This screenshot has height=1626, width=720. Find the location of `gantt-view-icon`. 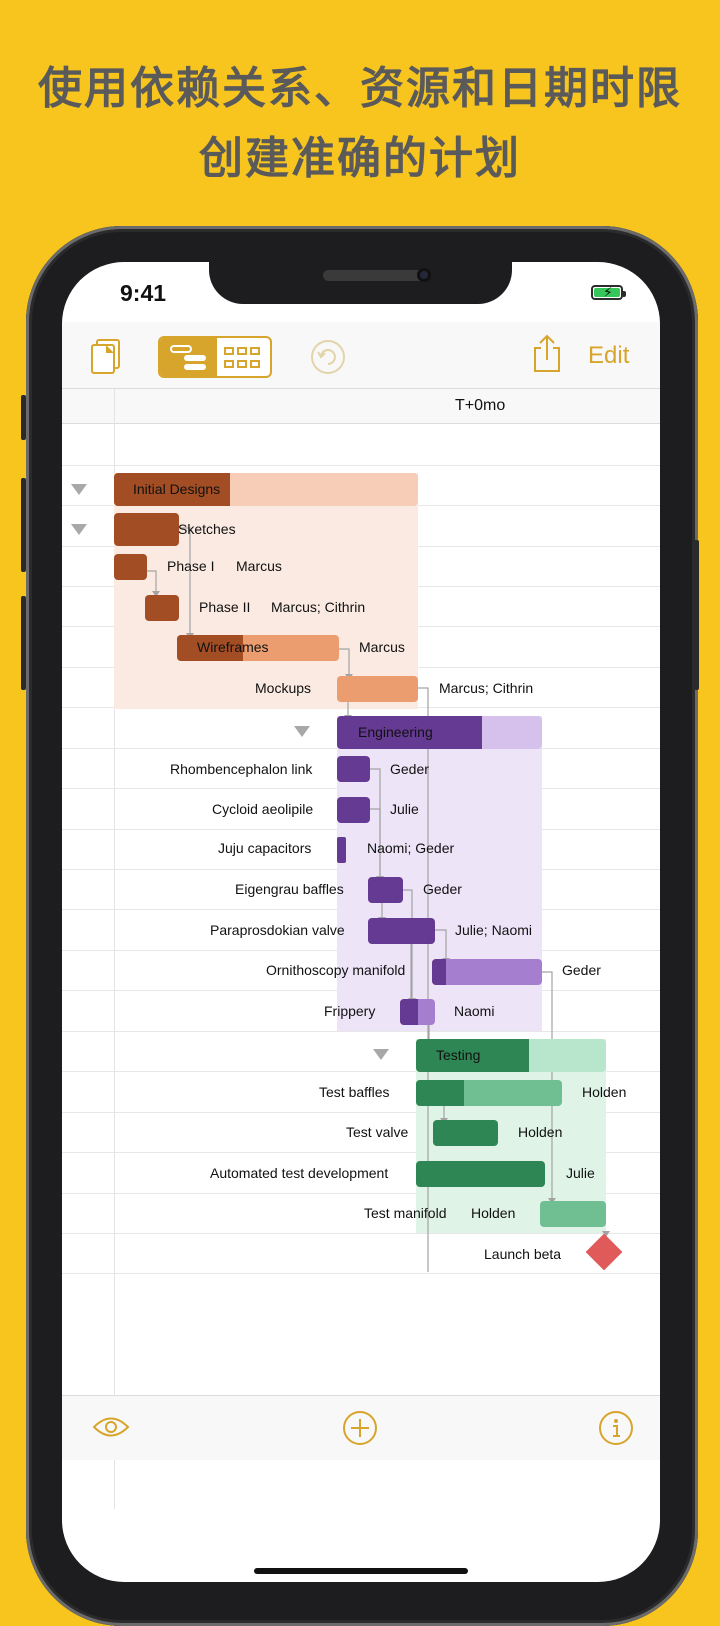

gantt-view-icon is located at coordinates (188, 357).